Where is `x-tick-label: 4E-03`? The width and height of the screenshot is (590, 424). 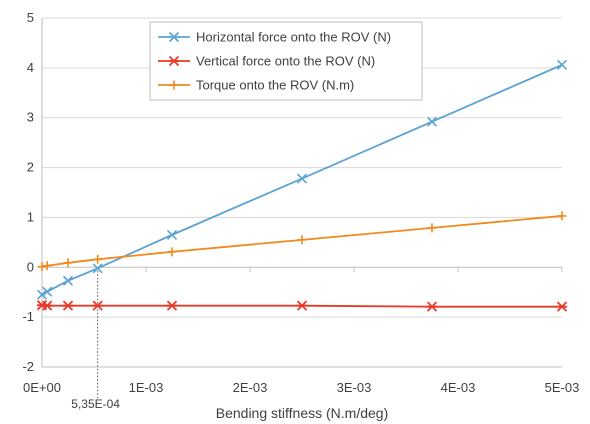
x-tick-label: 4E-03 is located at coordinates (458, 387).